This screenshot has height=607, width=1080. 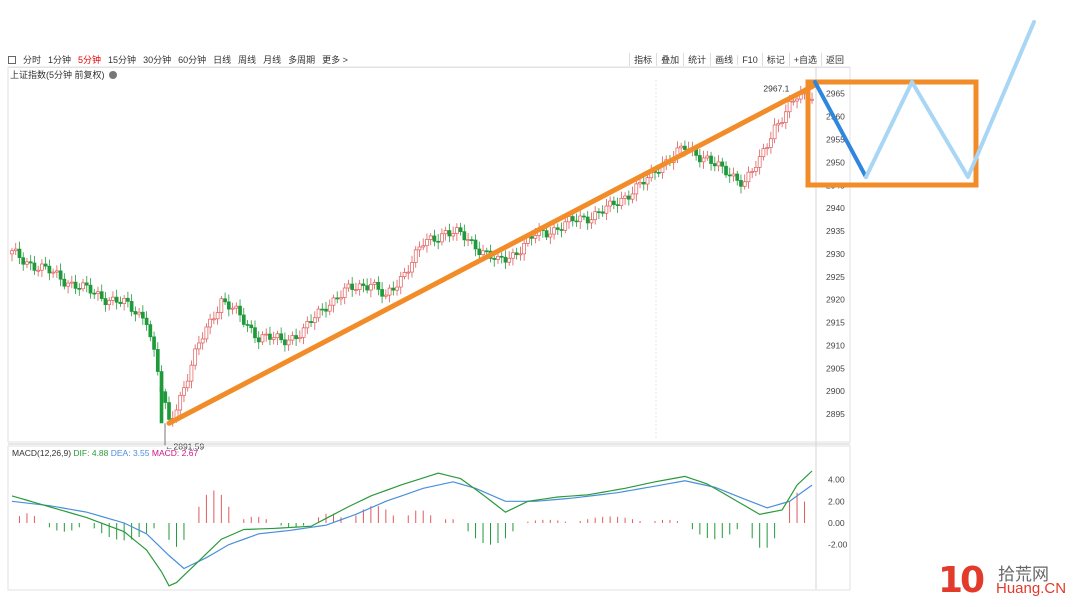 What do you see at coordinates (1023, 574) in the screenshot?
I see `logo-cn-text: 拾荒网` at bounding box center [1023, 574].